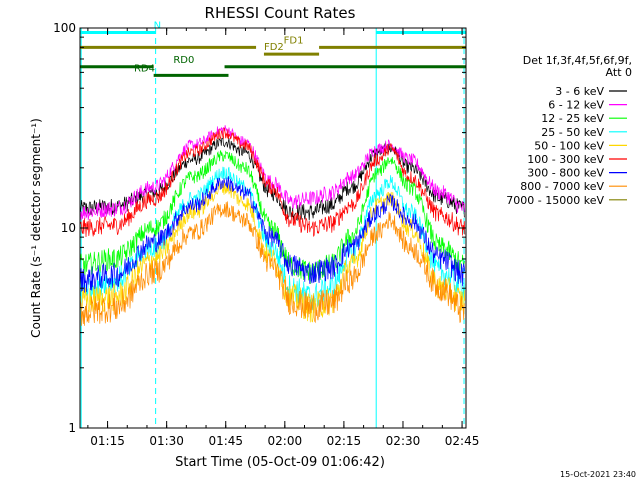  Describe the element at coordinates (294, 40) in the screenshot. I see `attenuator-label-fd1: FD1` at that location.